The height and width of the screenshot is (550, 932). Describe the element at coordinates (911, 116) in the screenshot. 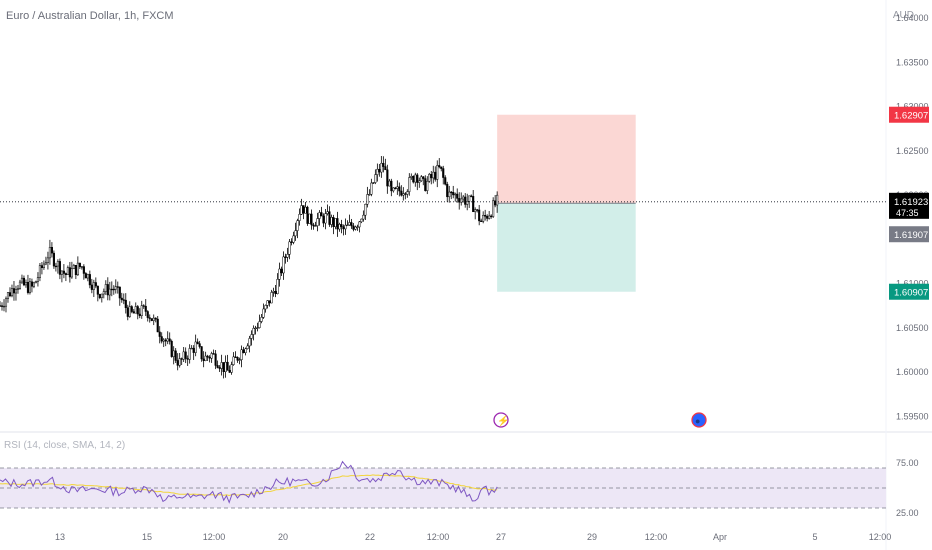

I see `stop-price-badge-label: 1.62907` at that location.